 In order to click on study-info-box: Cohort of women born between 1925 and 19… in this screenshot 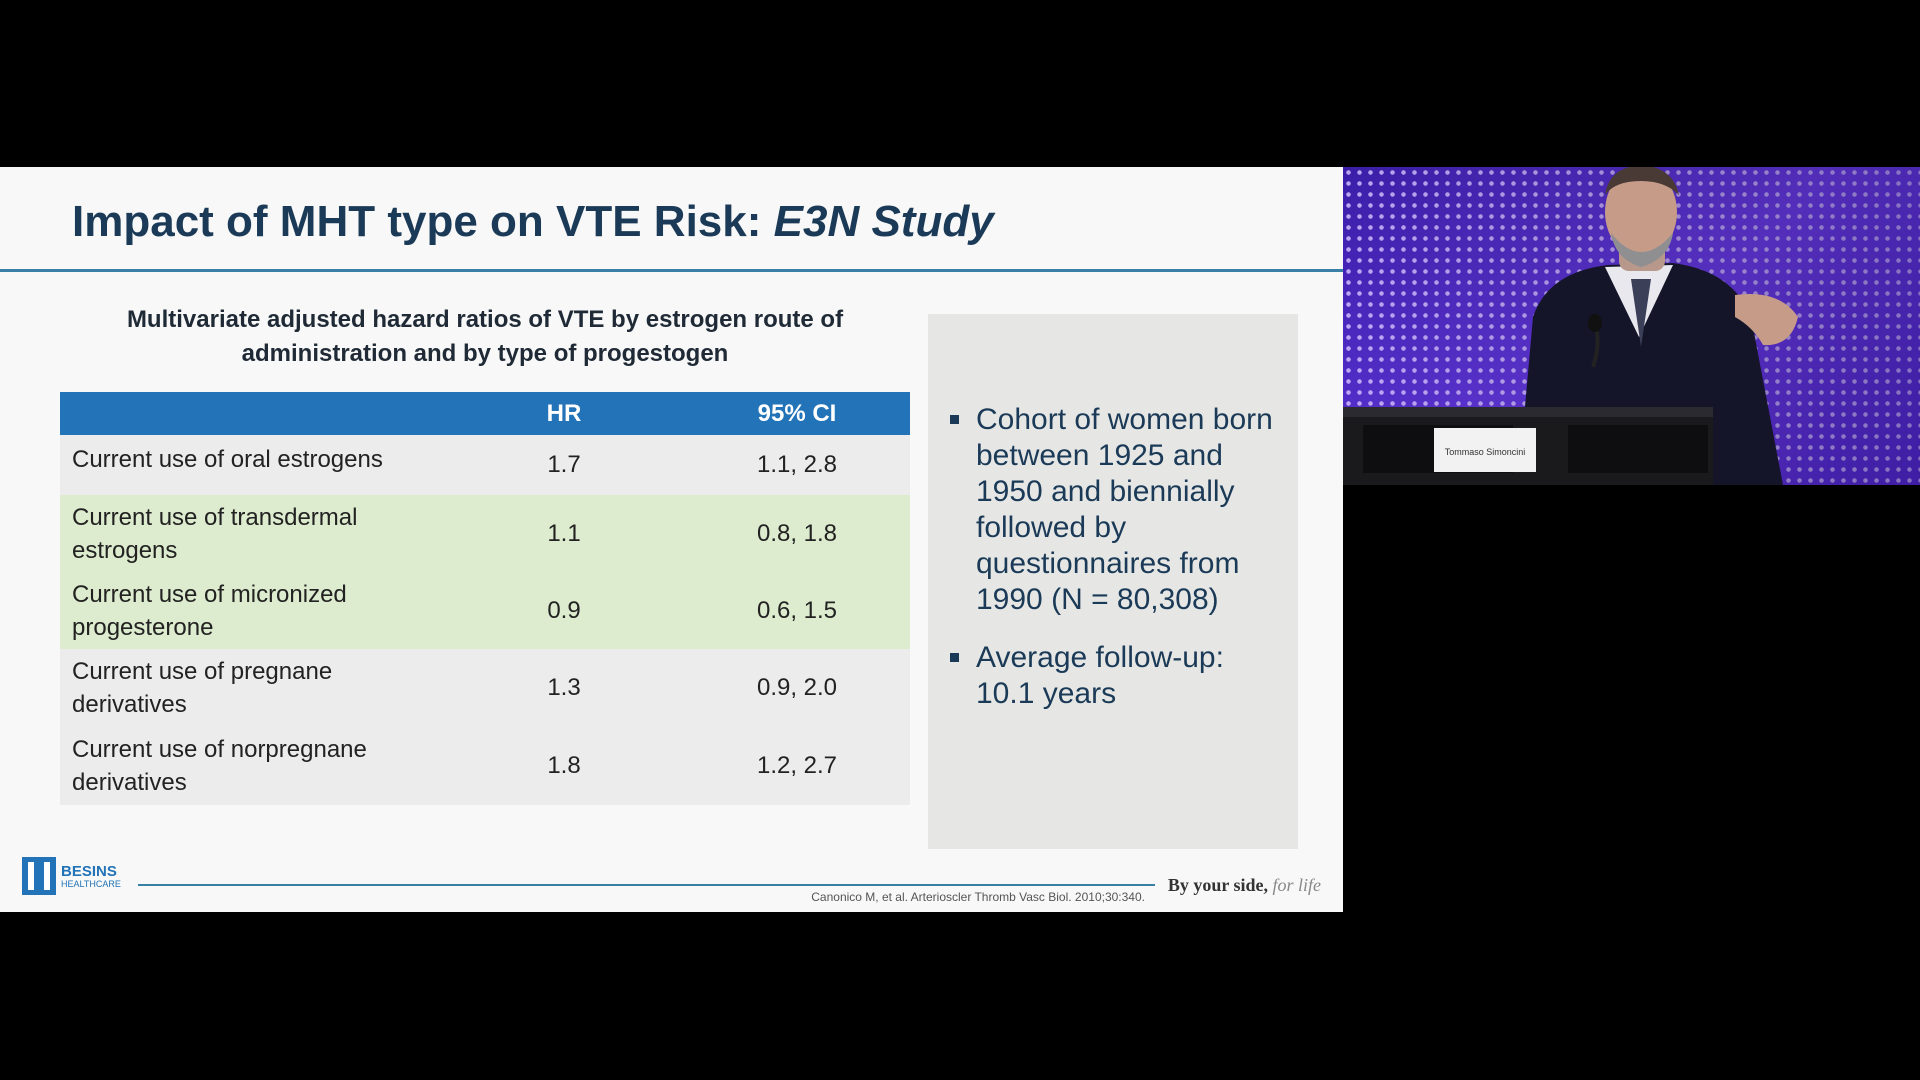, I will do `click(1113, 581)`.